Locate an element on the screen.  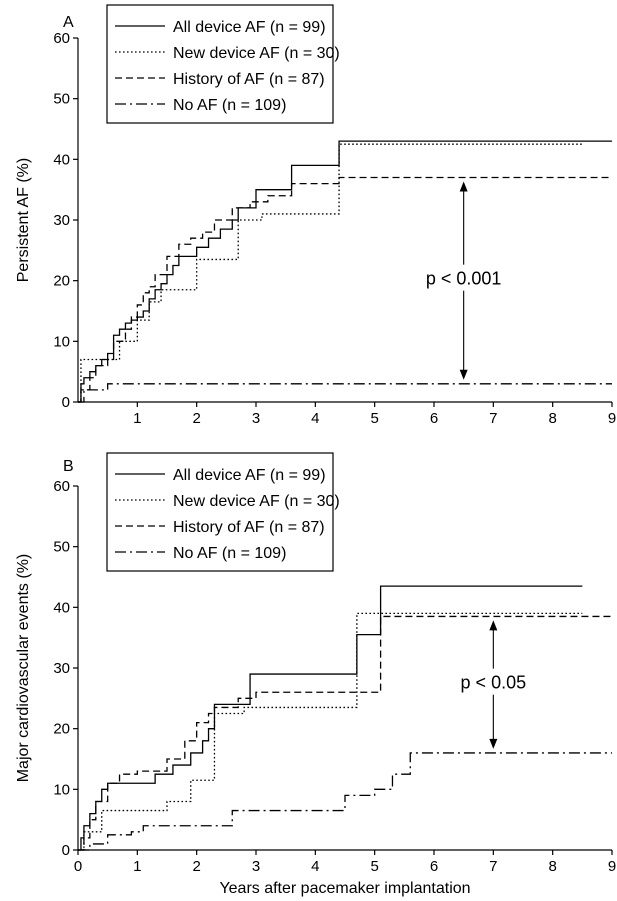
x-axis-label: Years after pacemaker implantation is located at coordinates (344, 888).